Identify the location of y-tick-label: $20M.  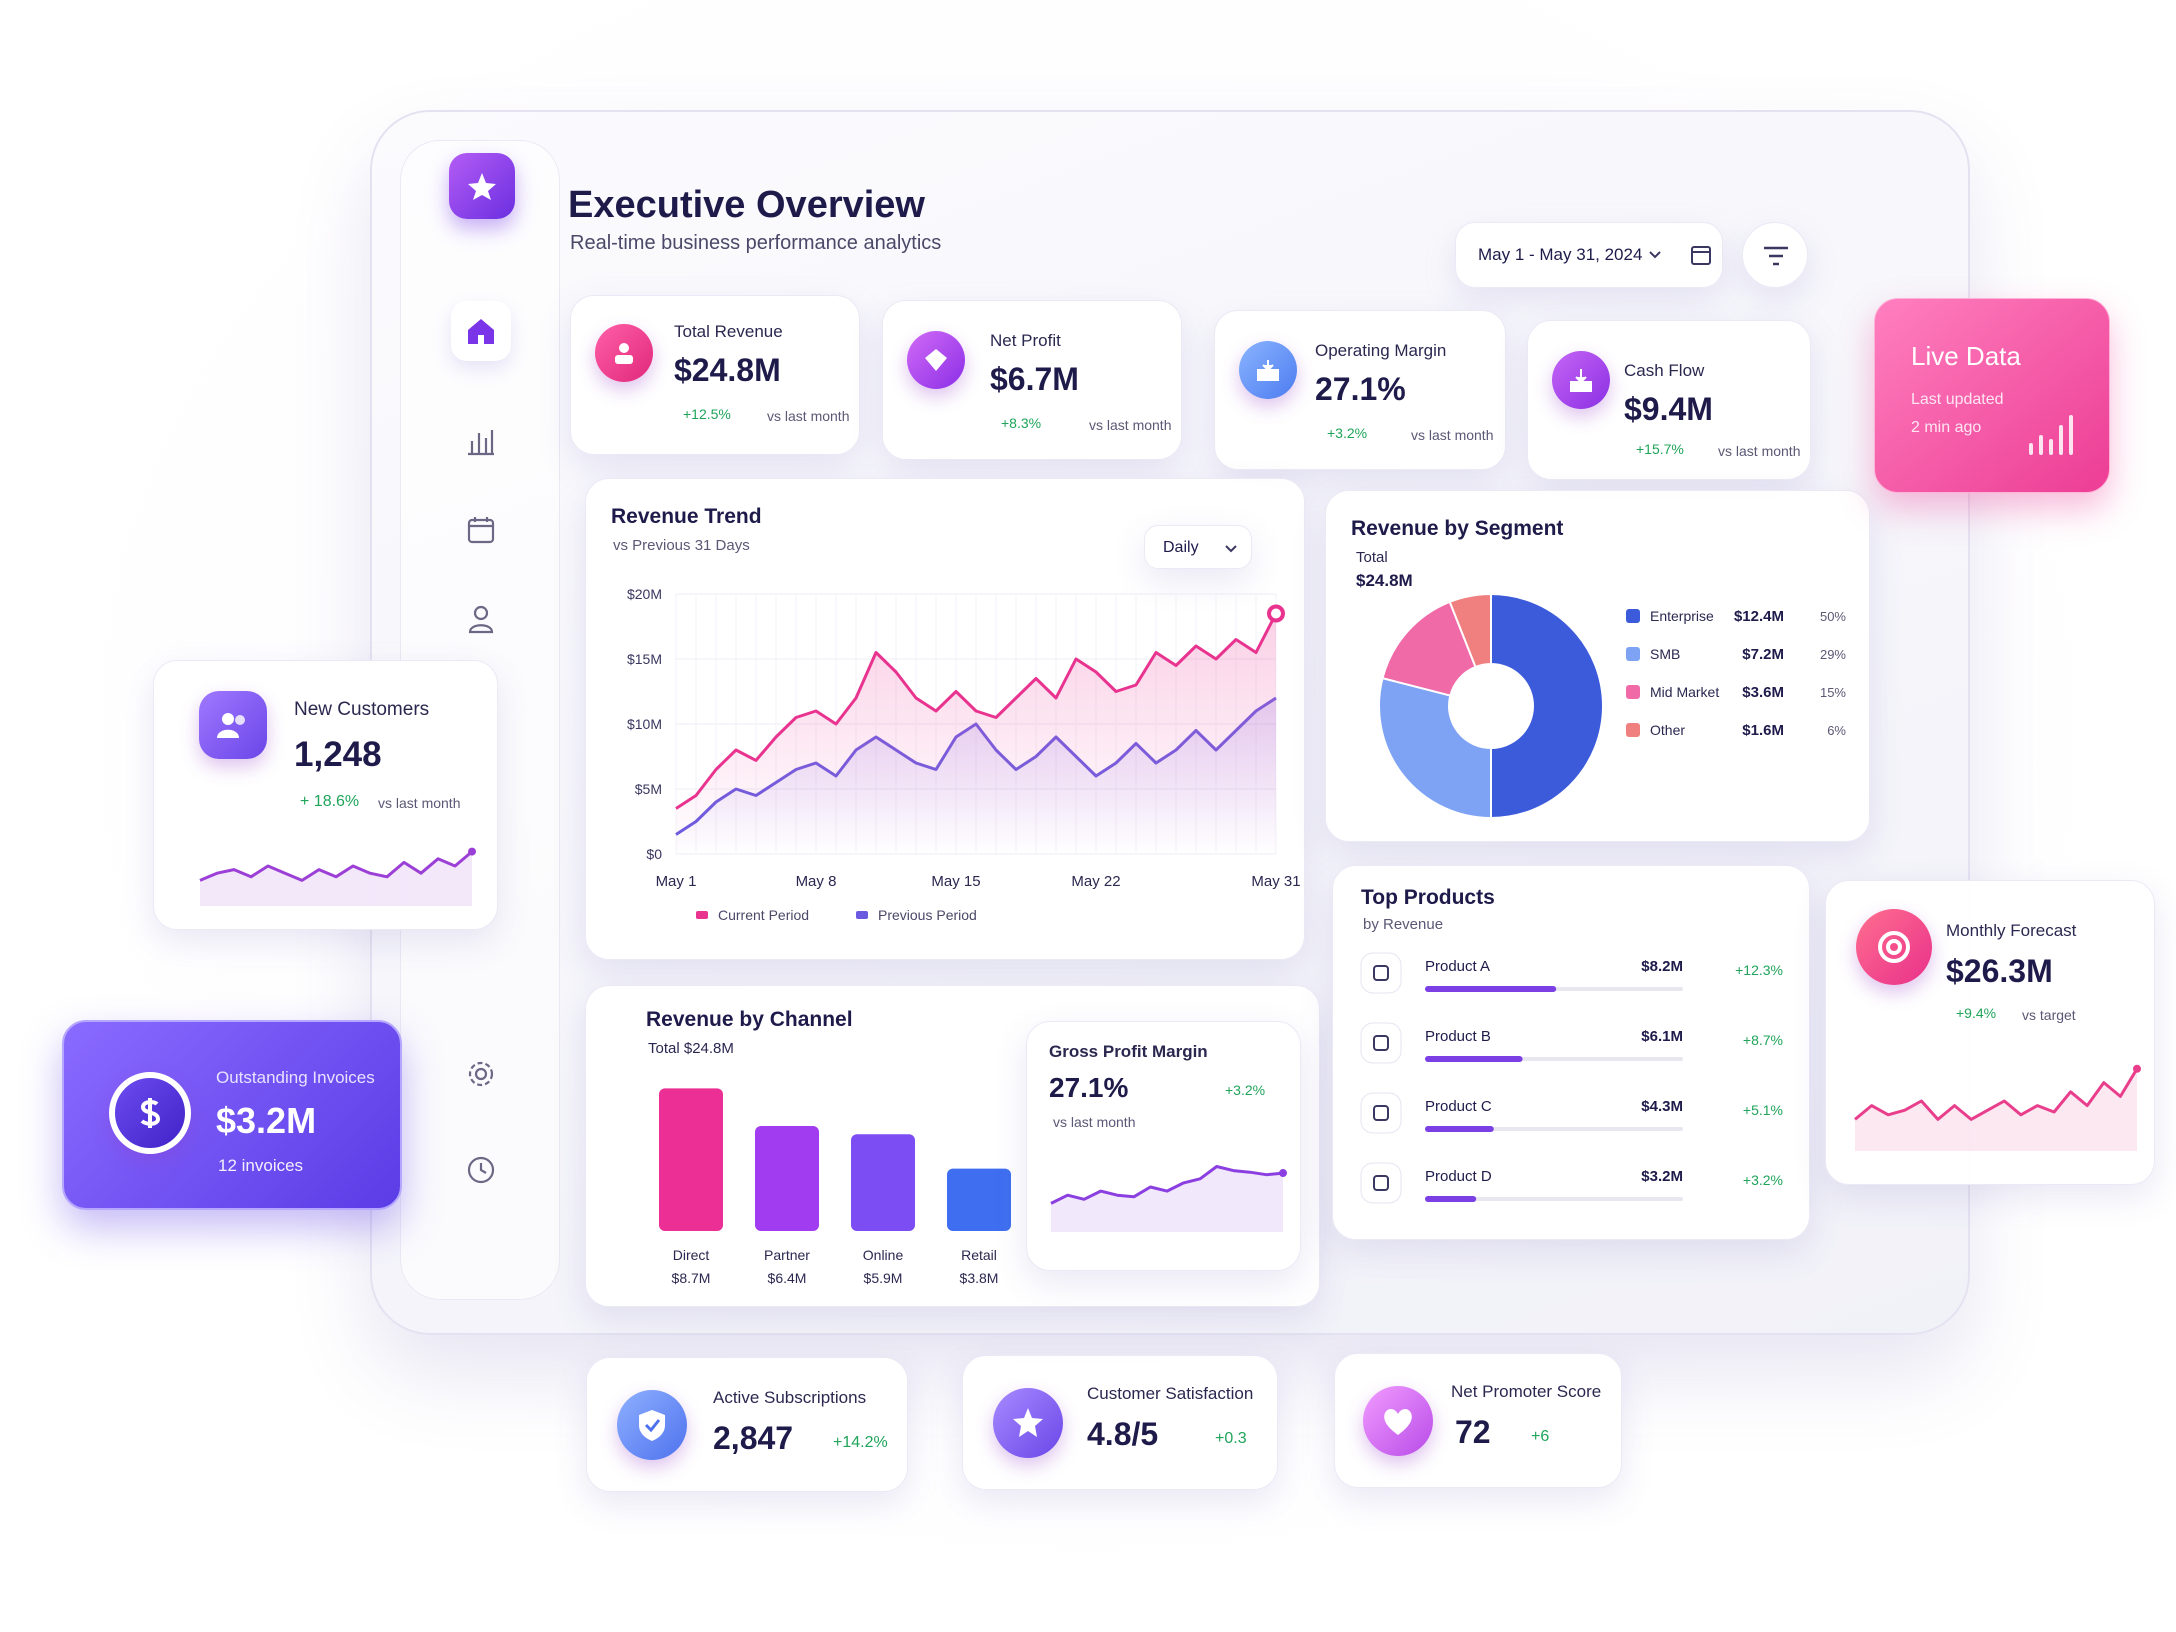
(644, 594).